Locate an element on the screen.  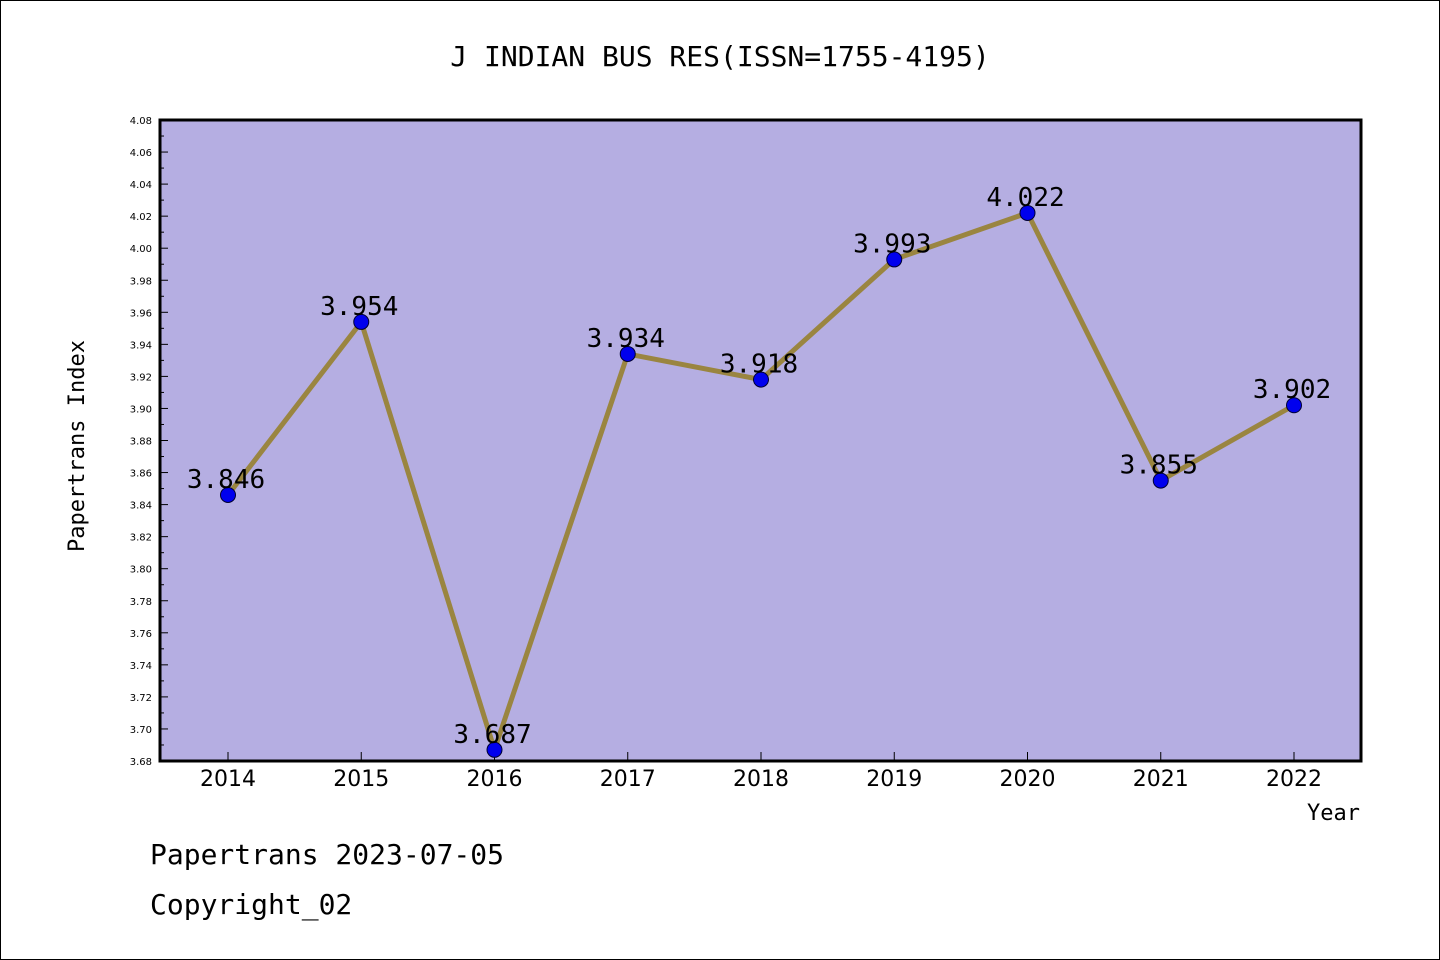
data-label: 3.687 is located at coordinates (492, 735).